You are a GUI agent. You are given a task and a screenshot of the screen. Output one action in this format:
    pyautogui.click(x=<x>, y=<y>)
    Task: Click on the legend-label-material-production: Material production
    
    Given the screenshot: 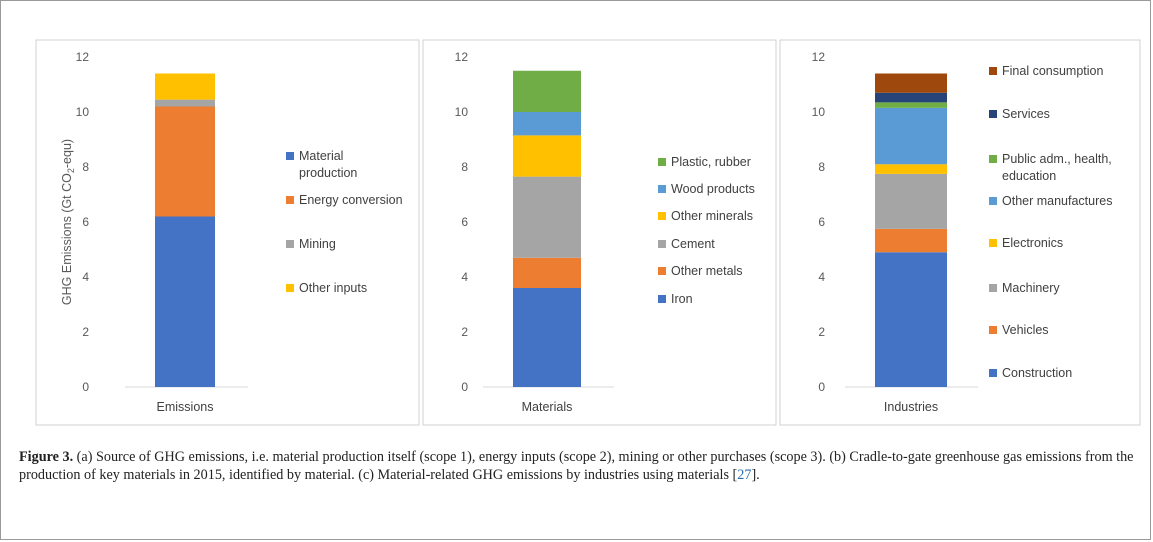 What is the action you would take?
    pyautogui.click(x=328, y=164)
    